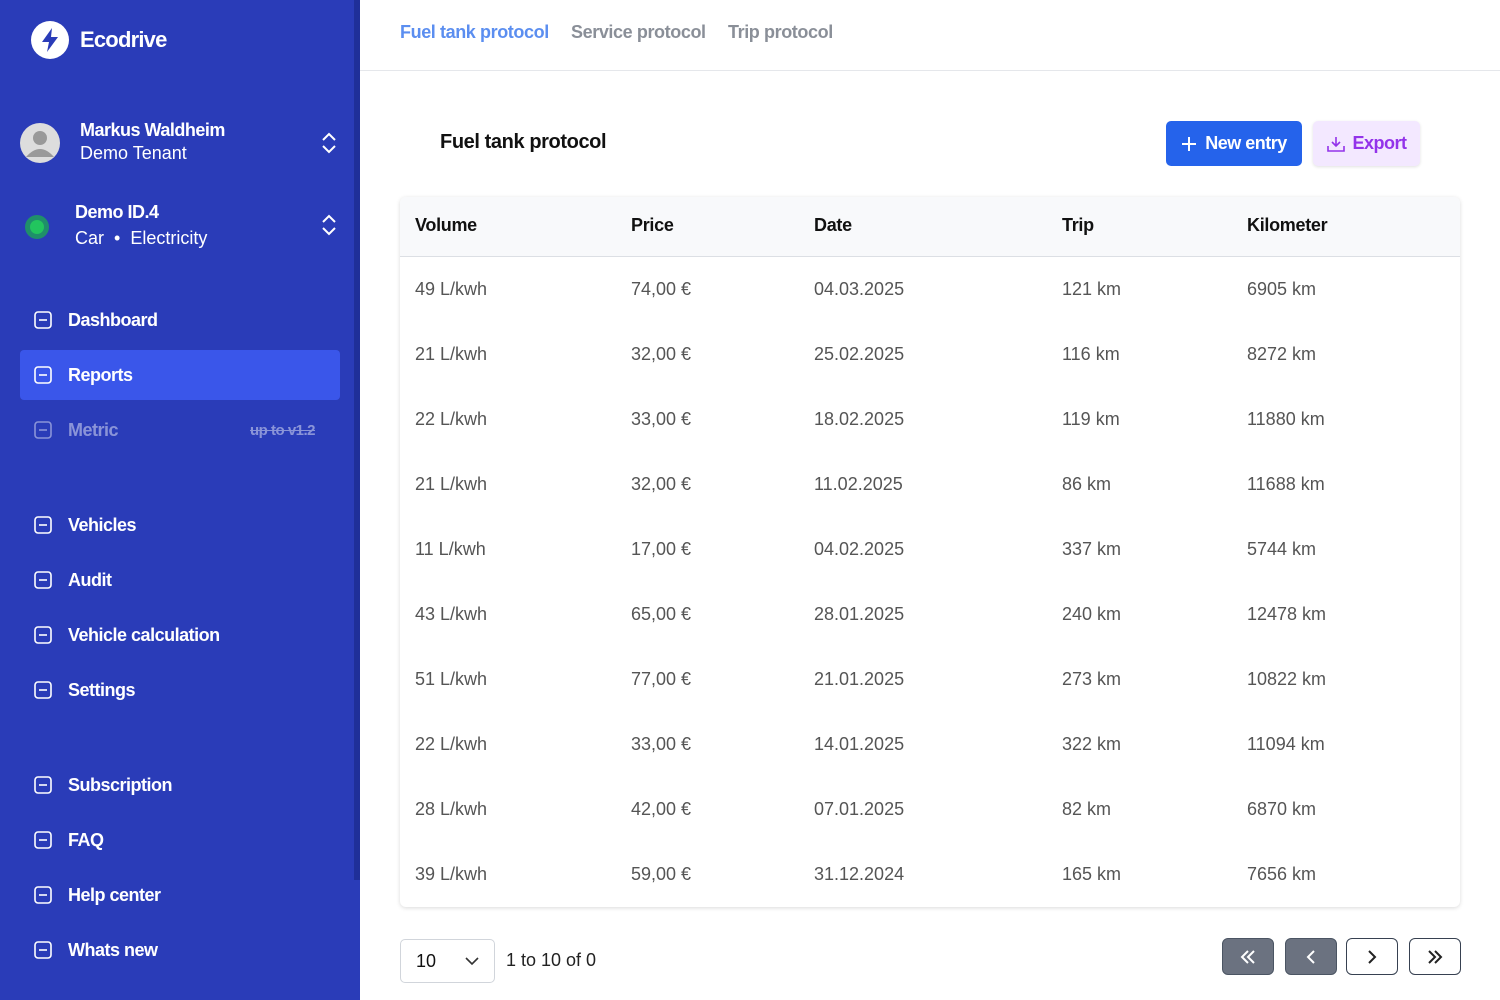 This screenshot has height=1000, width=1500. What do you see at coordinates (50, 40) in the screenshot?
I see `brand-logo` at bounding box center [50, 40].